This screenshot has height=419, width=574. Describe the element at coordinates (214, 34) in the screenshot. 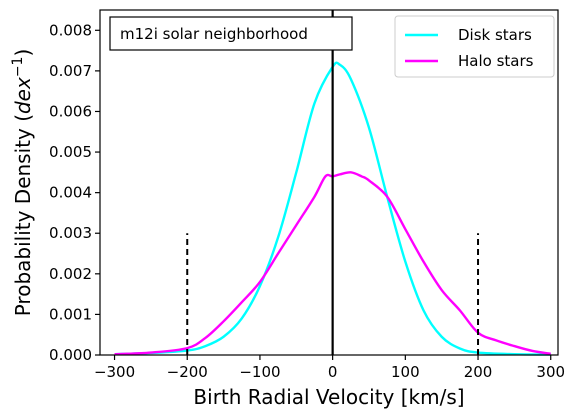

I see `annotation-text: m12i solar neighborhood` at that location.